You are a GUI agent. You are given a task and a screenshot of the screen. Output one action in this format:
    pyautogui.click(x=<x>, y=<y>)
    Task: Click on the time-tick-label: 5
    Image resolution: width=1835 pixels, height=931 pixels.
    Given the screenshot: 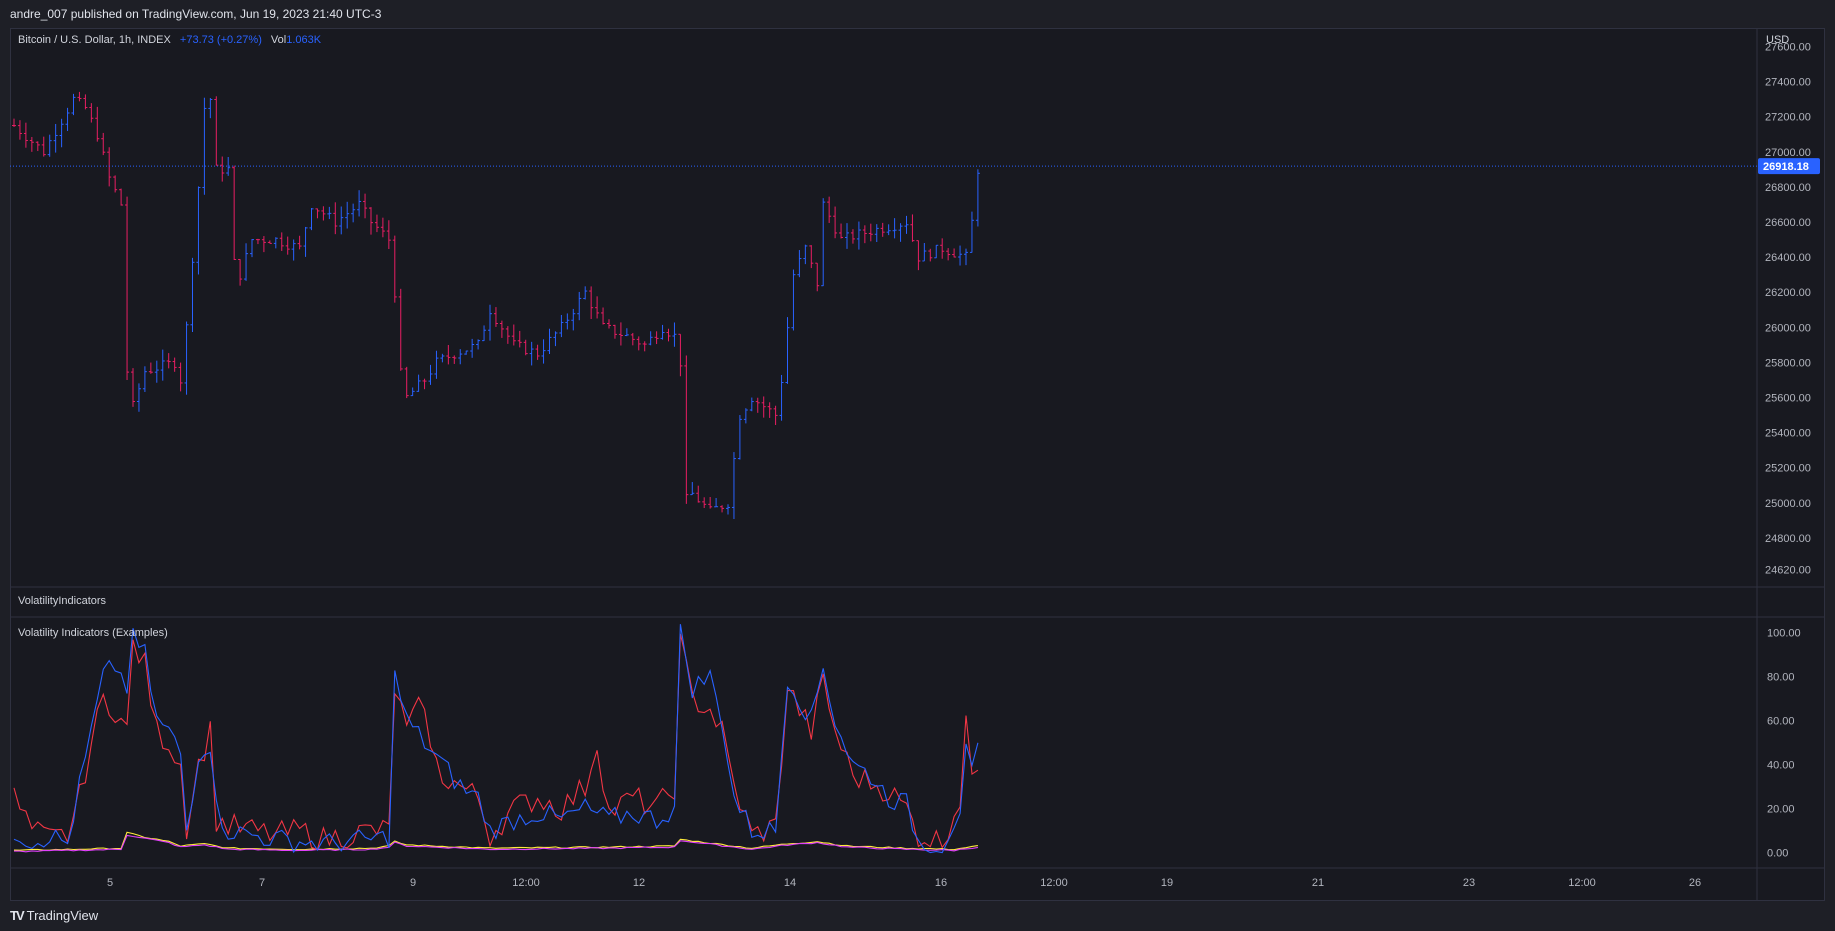 What is the action you would take?
    pyautogui.click(x=110, y=883)
    